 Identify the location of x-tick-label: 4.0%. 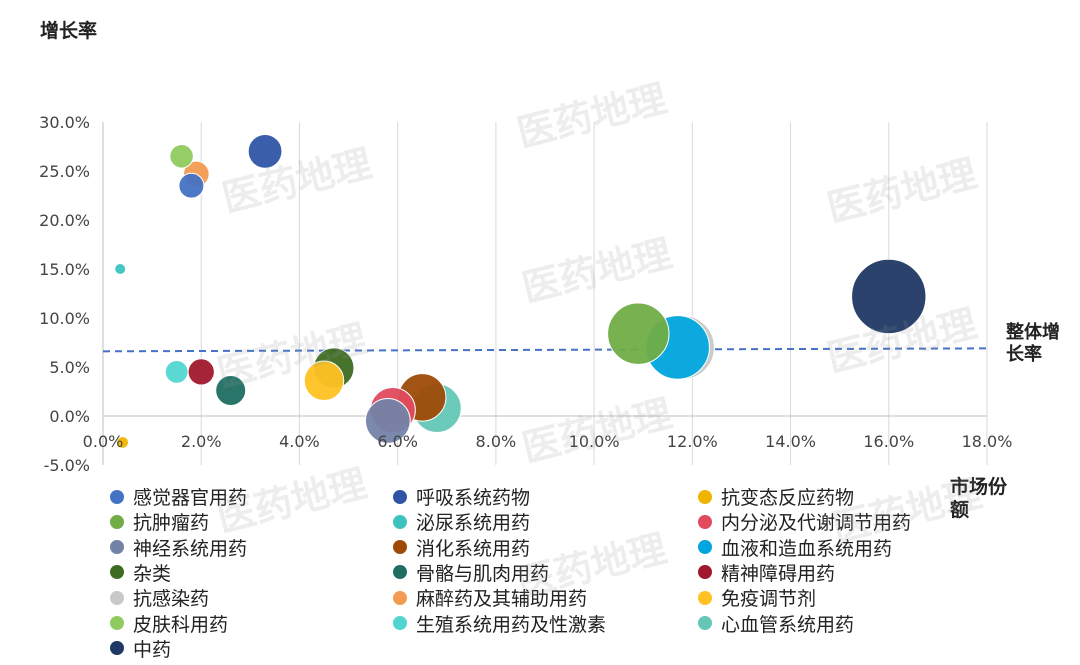
(299, 441).